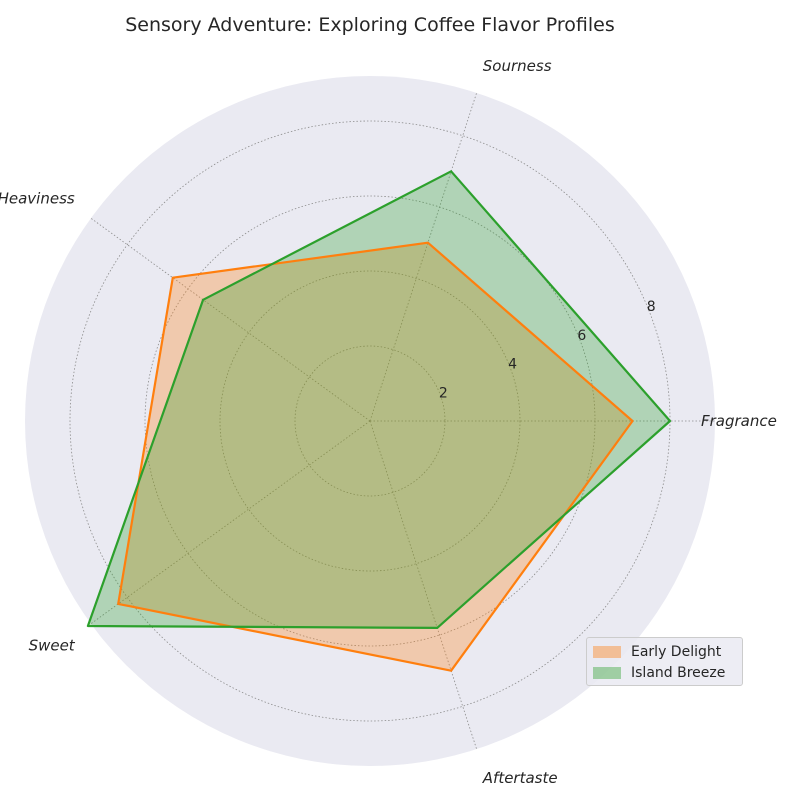  Describe the element at coordinates (52, 646) in the screenshot. I see `axis-label-sweet: Sweet` at that location.